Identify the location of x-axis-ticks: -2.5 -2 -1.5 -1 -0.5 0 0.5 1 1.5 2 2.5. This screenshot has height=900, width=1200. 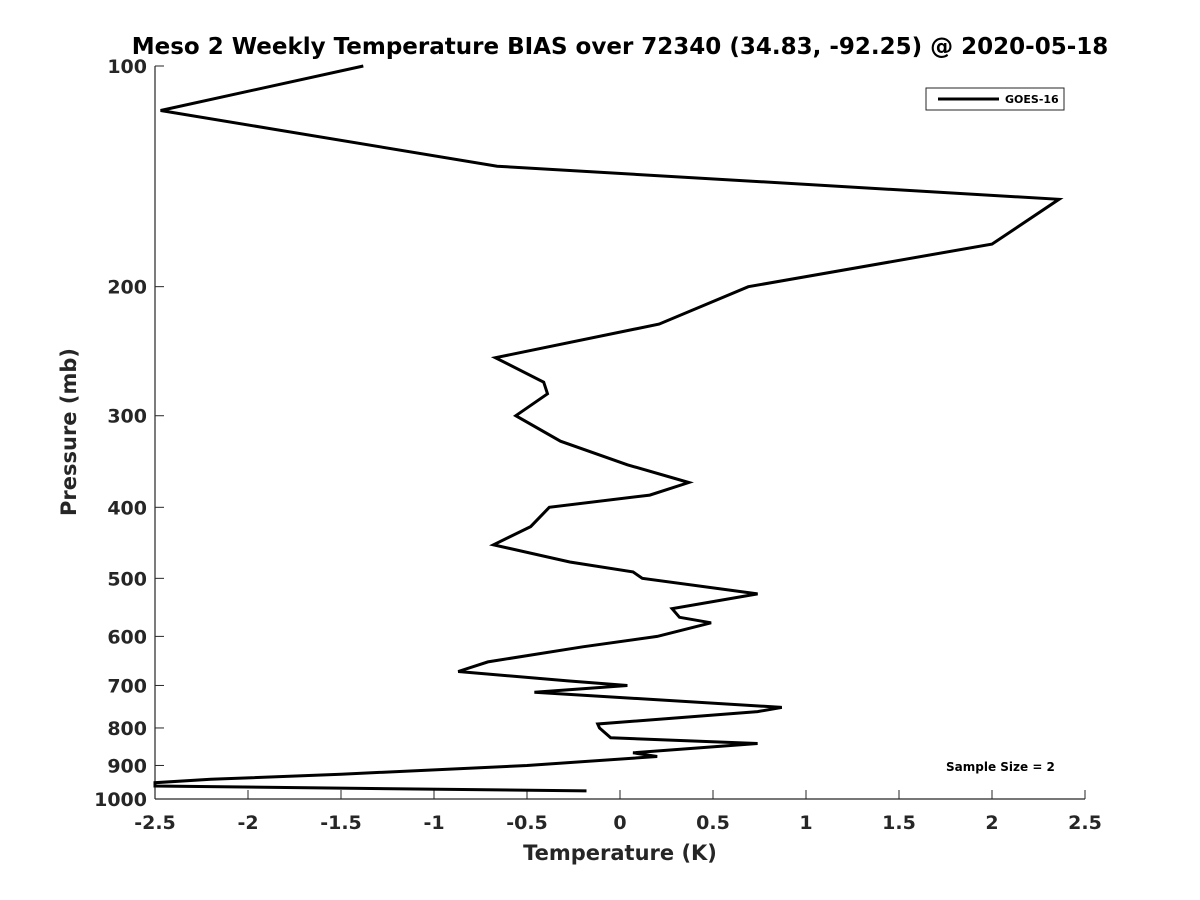
(618, 812).